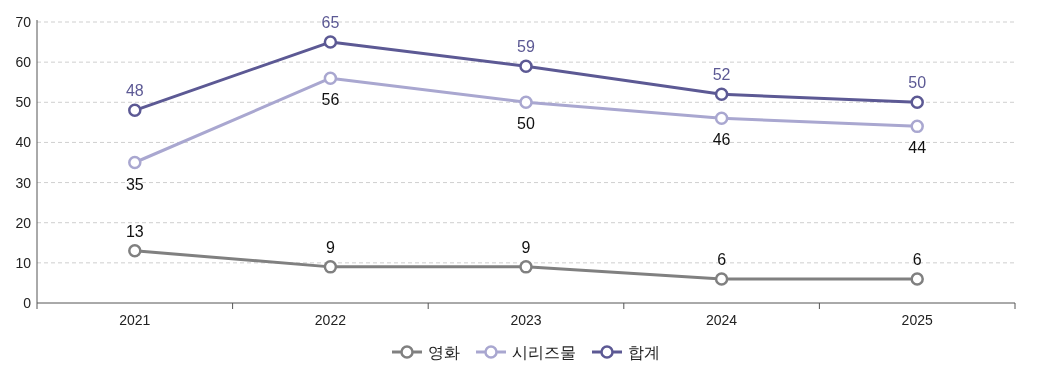 The height and width of the screenshot is (379, 1048). Describe the element at coordinates (23, 262) in the screenshot. I see `y-tick-label: 10` at that location.